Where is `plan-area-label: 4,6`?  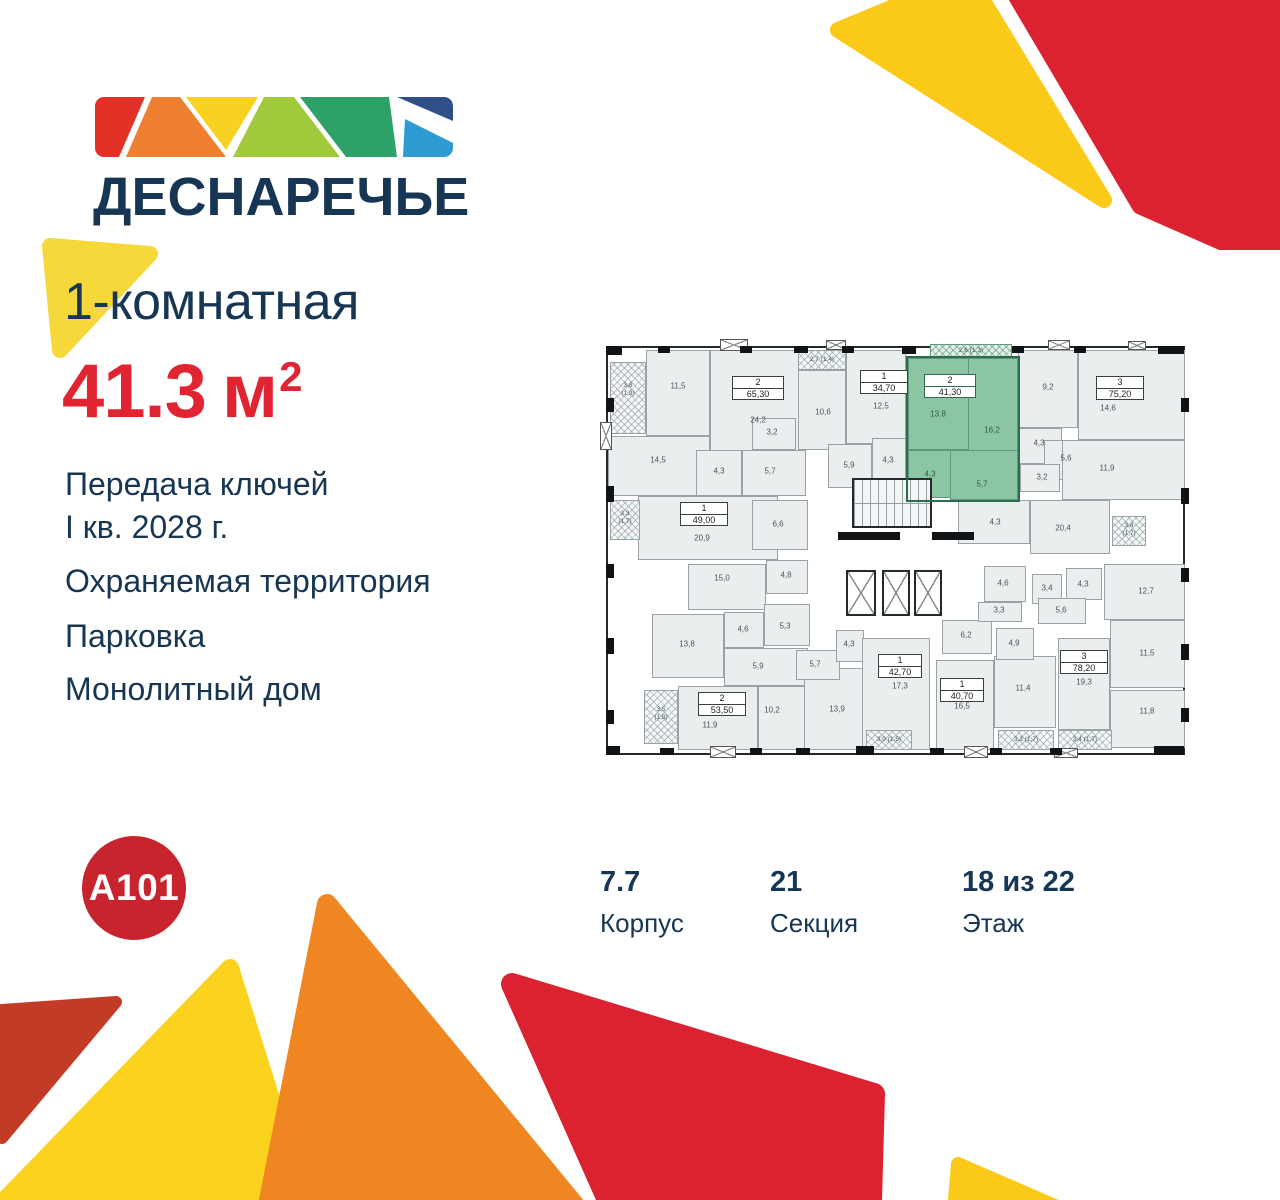 plan-area-label: 4,6 is located at coordinates (1003, 583).